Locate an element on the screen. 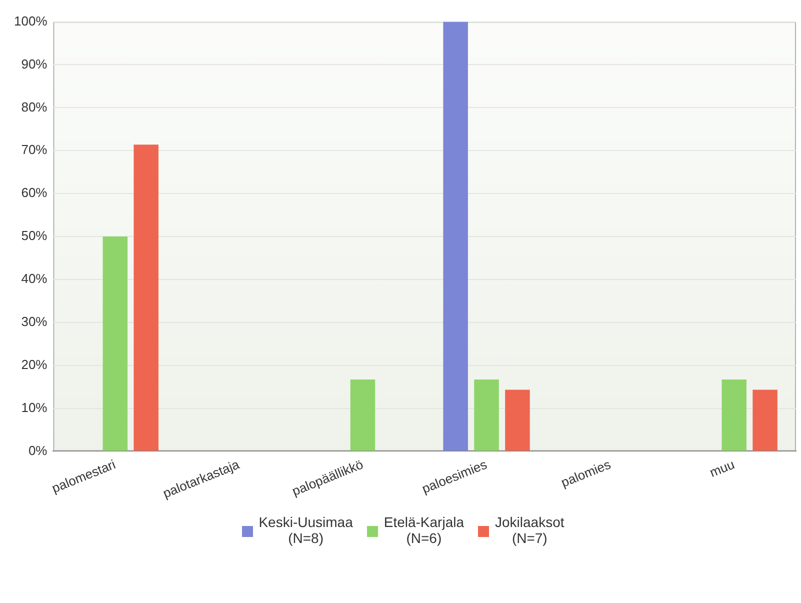  y-tick-label: 100% is located at coordinates (31, 20).